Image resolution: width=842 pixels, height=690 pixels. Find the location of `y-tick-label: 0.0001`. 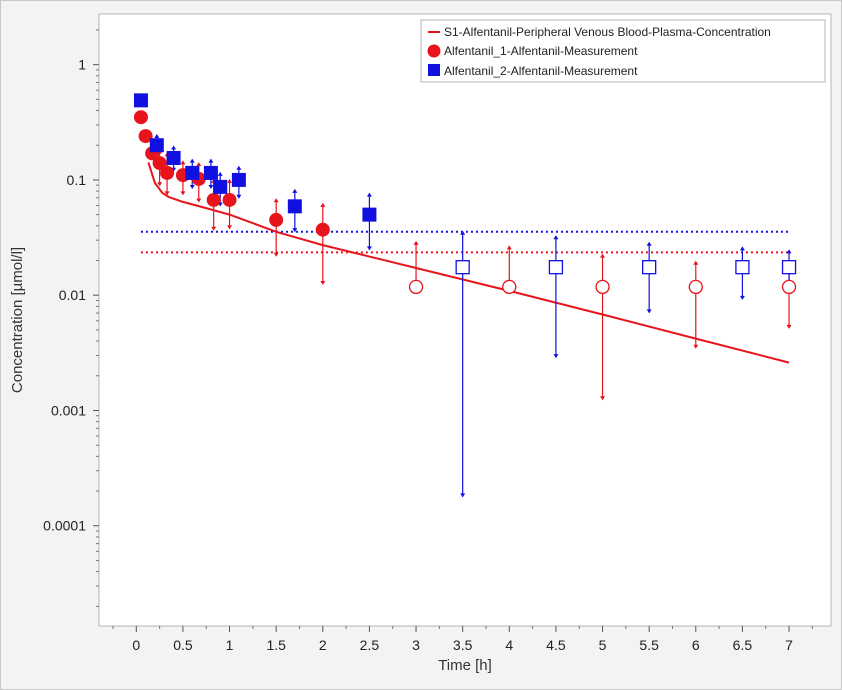

y-tick-label: 0.0001 is located at coordinates (64, 526).